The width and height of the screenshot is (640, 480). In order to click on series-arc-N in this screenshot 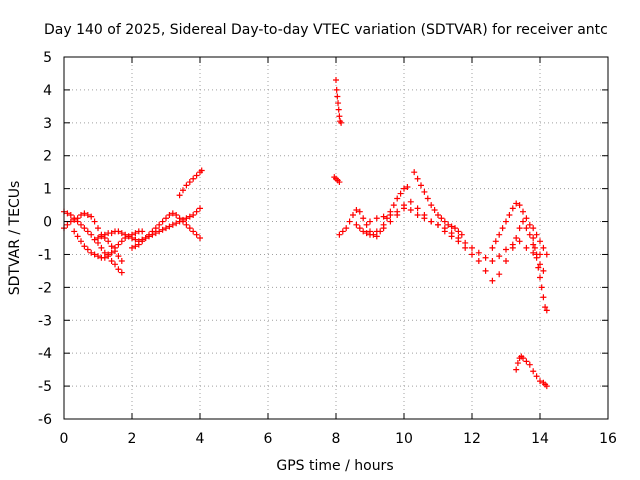, I will do `click(540, 274)`.